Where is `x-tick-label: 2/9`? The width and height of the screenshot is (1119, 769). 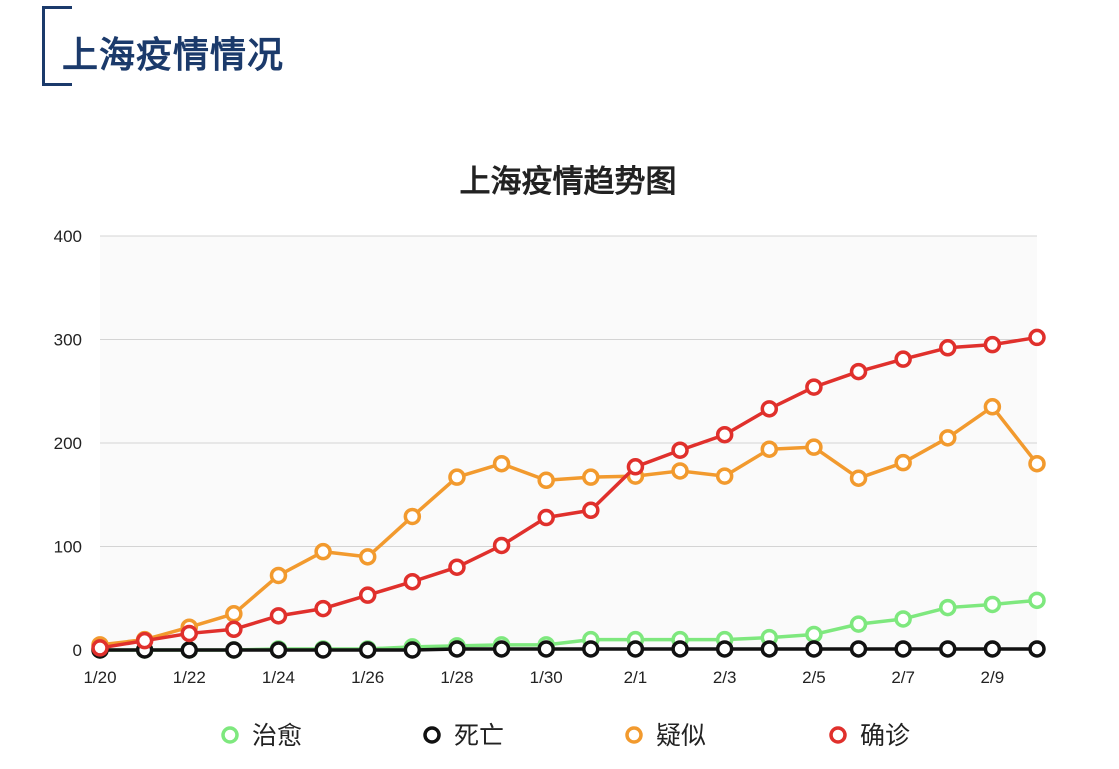
x-tick-label: 2/9 is located at coordinates (993, 677).